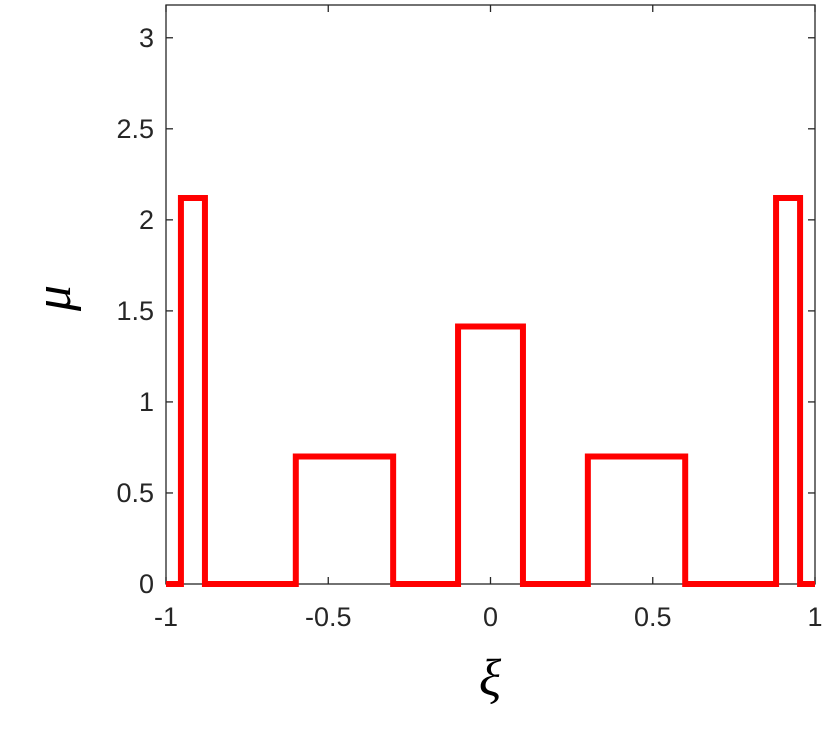 The width and height of the screenshot is (830, 743). Describe the element at coordinates (53, 298) in the screenshot. I see `y-axis-label: μ` at that location.